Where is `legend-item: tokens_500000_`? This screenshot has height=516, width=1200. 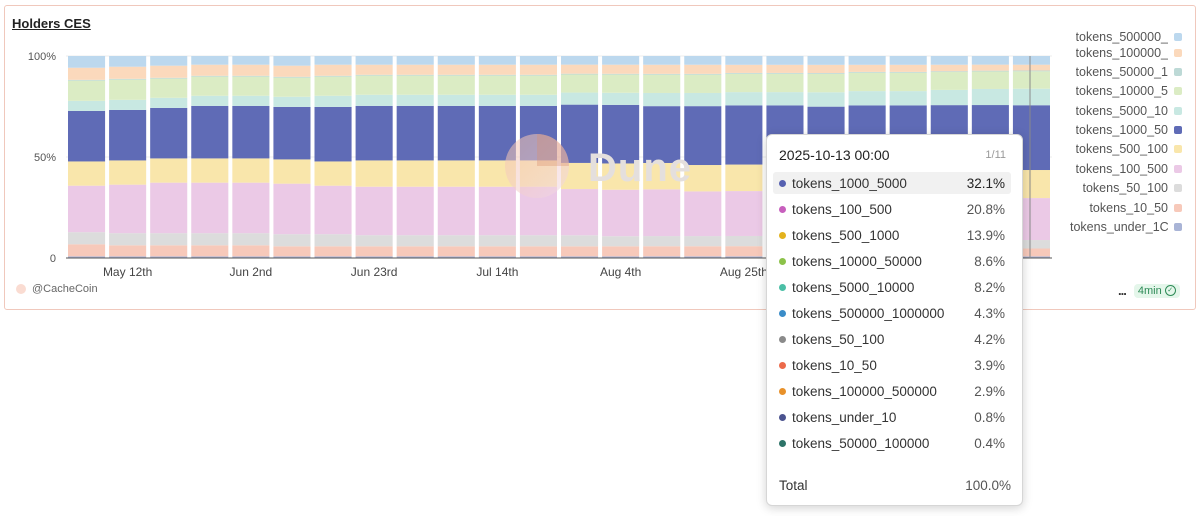
legend-item: tokens_500000_ is located at coordinates (1129, 38).